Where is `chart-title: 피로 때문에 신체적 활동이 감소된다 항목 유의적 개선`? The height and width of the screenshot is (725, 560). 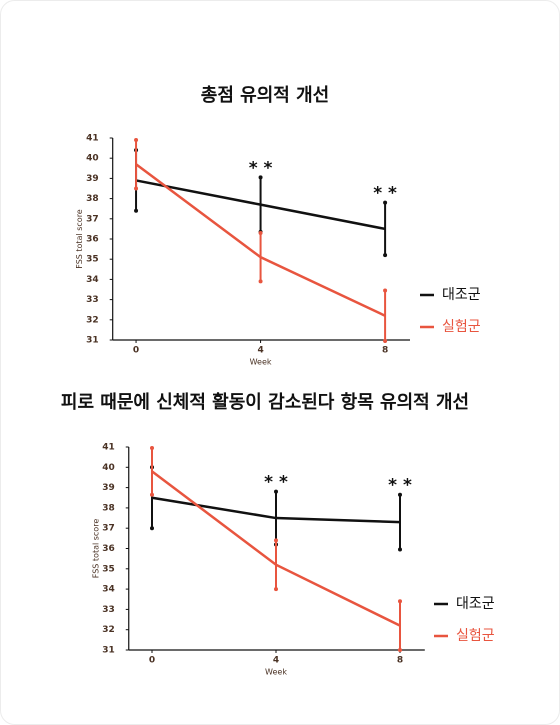 chart-title: 피로 때문에 신체적 활동이 감소된다 항목 유의적 개선 is located at coordinates (265, 402).